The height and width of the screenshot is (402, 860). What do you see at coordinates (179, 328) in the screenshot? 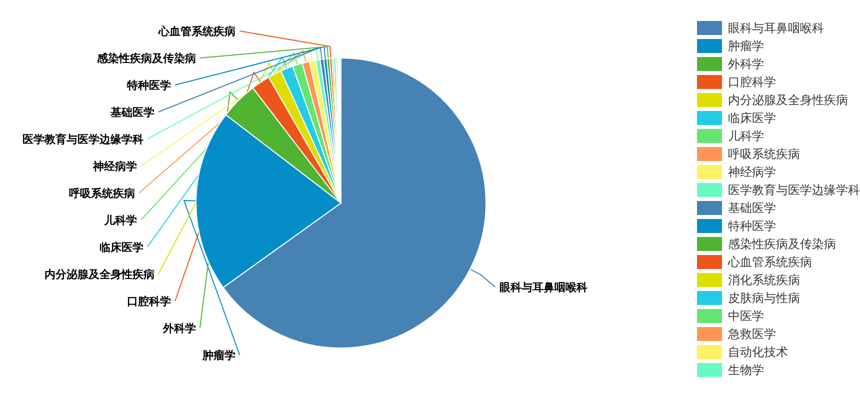
I see `slice-label: 外科学` at bounding box center [179, 328].